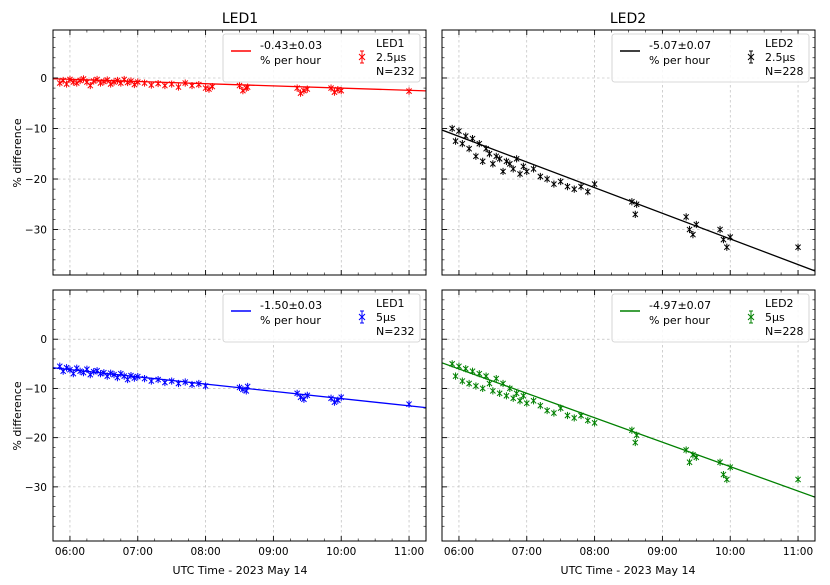 This screenshot has height=585, width=830. I want to click on y-axis-label-bottom: % difference, so click(17, 415).